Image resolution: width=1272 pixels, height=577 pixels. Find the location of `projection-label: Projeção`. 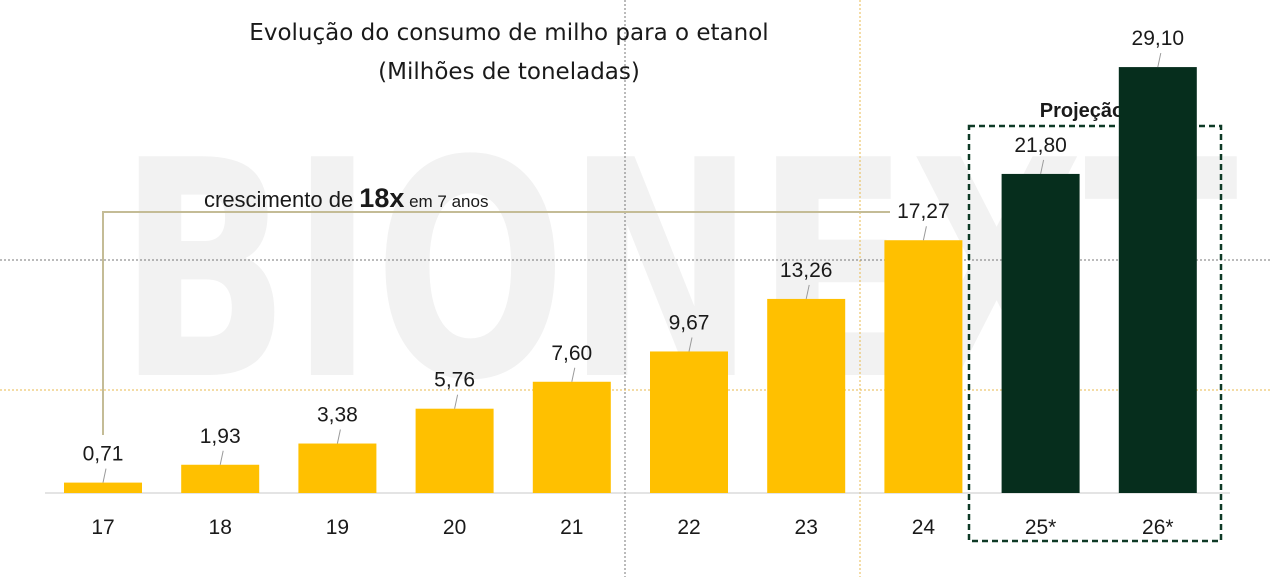

projection-label: Projeção is located at coordinates (1082, 111).